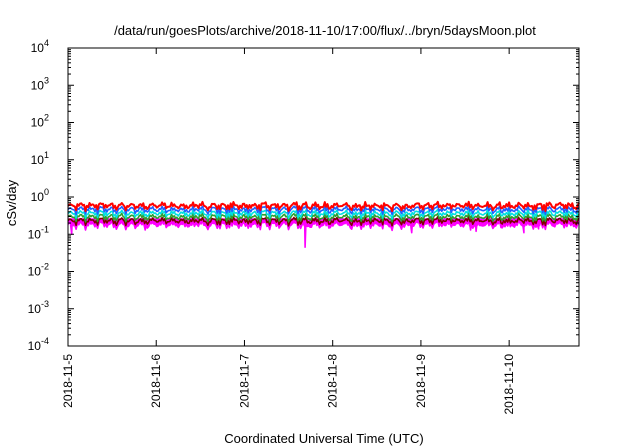  I want to click on x-axis-label: Coordinated Universal Time (UTC), so click(323, 438).